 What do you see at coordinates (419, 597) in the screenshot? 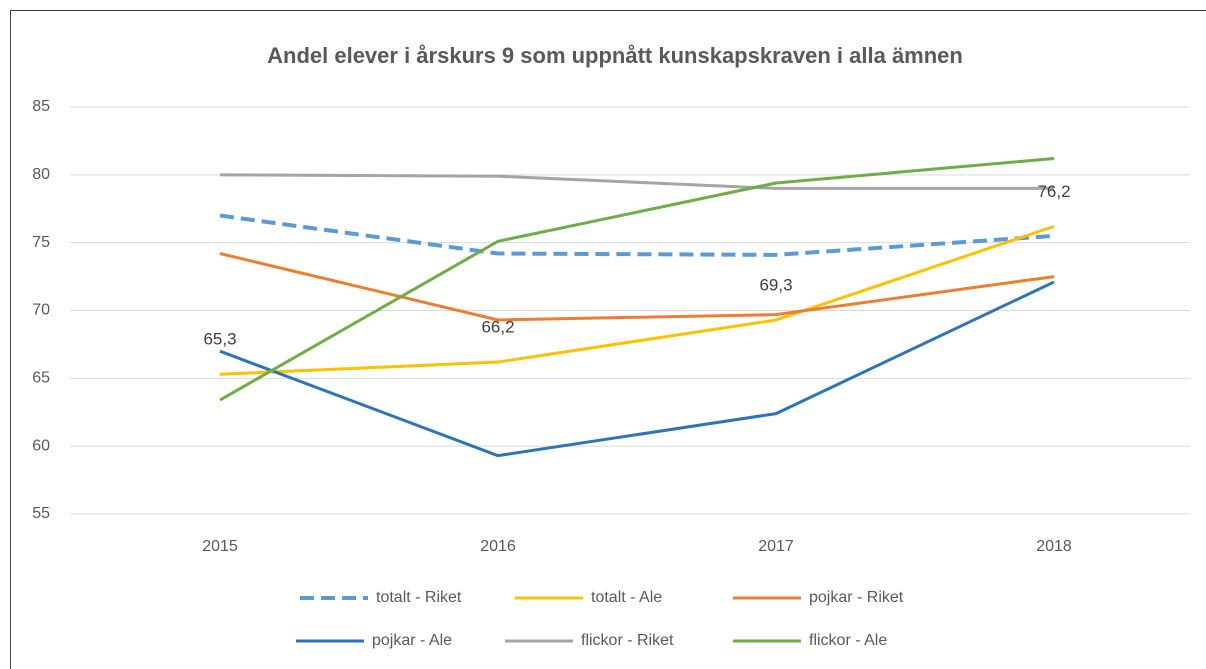
I see `legend-label: totalt - Riket` at bounding box center [419, 597].